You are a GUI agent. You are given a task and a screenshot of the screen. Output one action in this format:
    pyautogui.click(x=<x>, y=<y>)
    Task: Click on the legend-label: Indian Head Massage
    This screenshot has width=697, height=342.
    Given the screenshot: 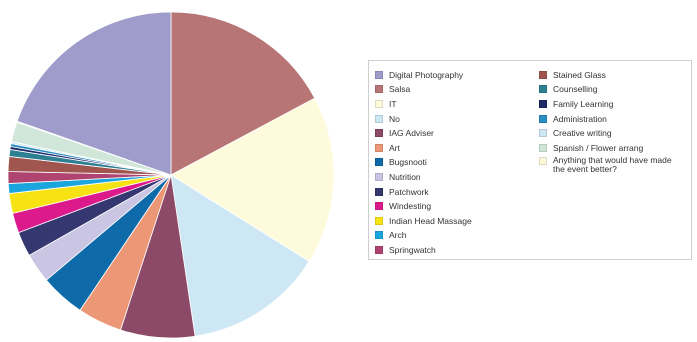 What is the action you would take?
    pyautogui.click(x=430, y=220)
    